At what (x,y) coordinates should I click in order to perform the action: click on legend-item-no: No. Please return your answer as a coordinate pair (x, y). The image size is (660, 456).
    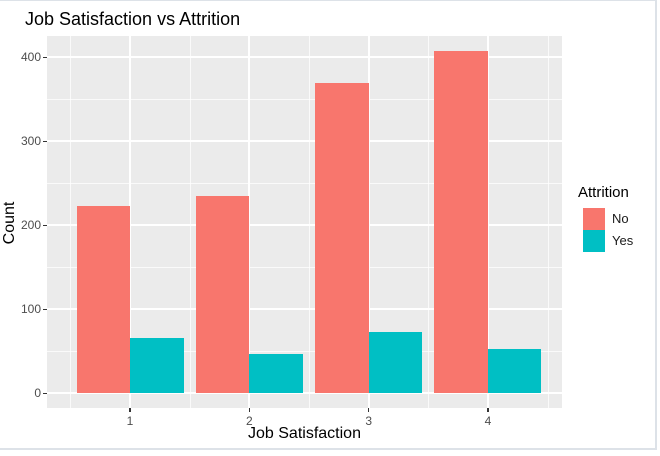
    Looking at the image, I should click on (618, 219).